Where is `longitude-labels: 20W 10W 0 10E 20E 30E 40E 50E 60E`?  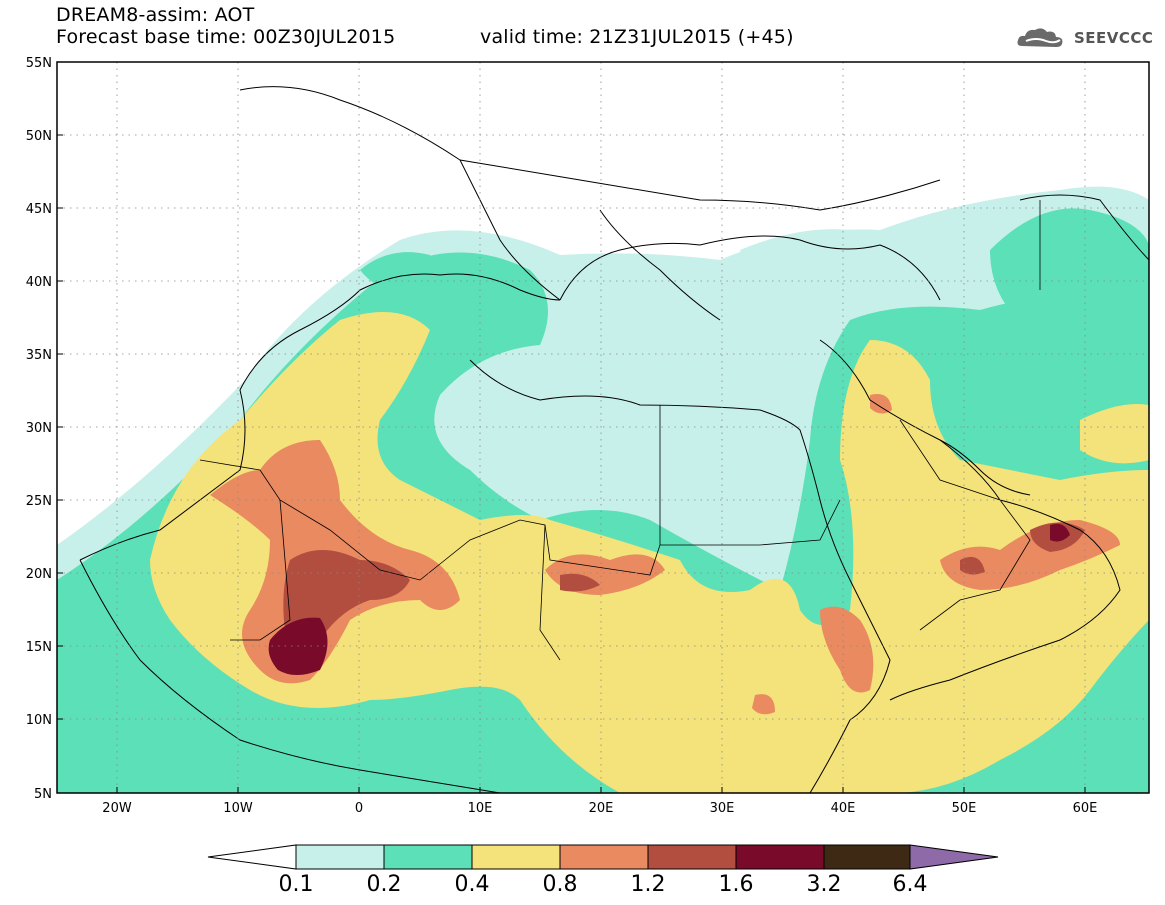 longitude-labels: 20W 10W 0 10E 20E 30E 40E 50E 60E is located at coordinates (599, 808).